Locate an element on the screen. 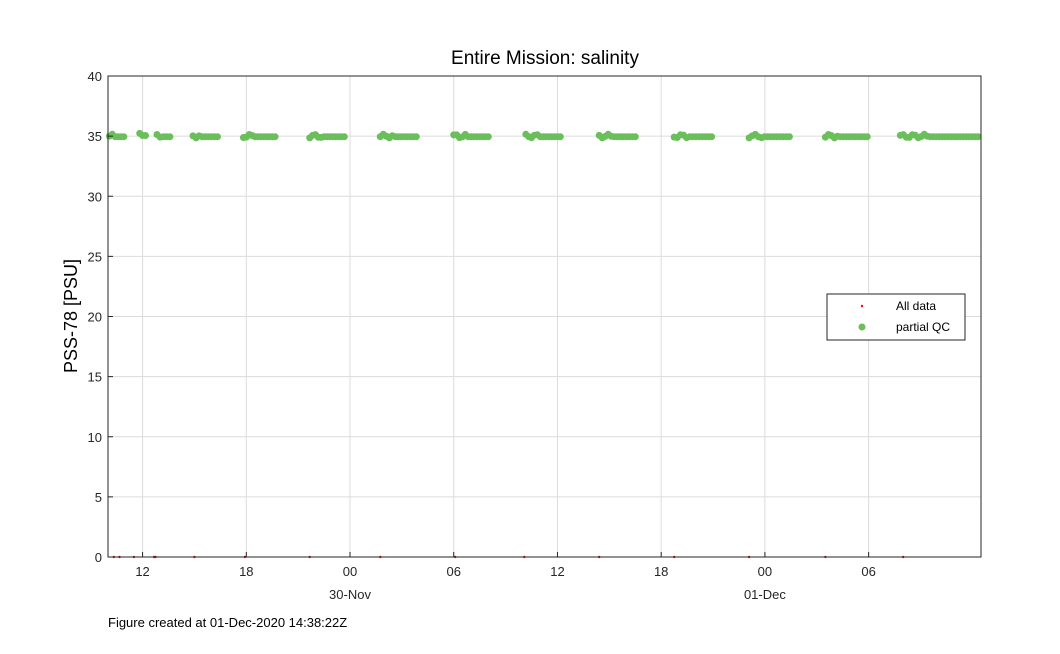 This screenshot has width=1060, height=654. y-tick-label: 20 is located at coordinates (95, 317).